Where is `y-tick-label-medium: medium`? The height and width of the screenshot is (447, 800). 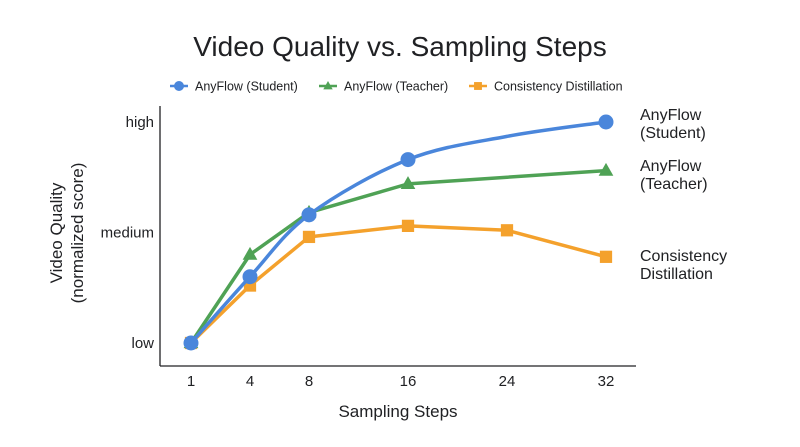
y-tick-label-medium: medium is located at coordinates (127, 233).